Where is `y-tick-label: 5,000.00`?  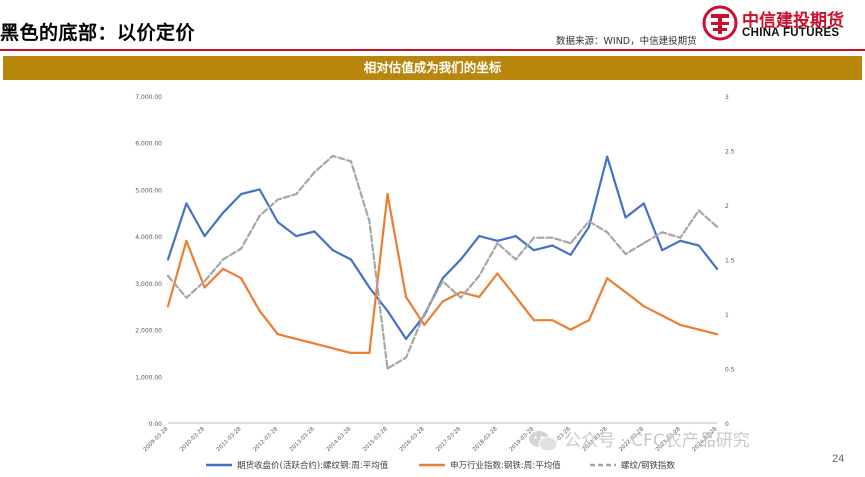 y-tick-label: 5,000.00 is located at coordinates (148, 190).